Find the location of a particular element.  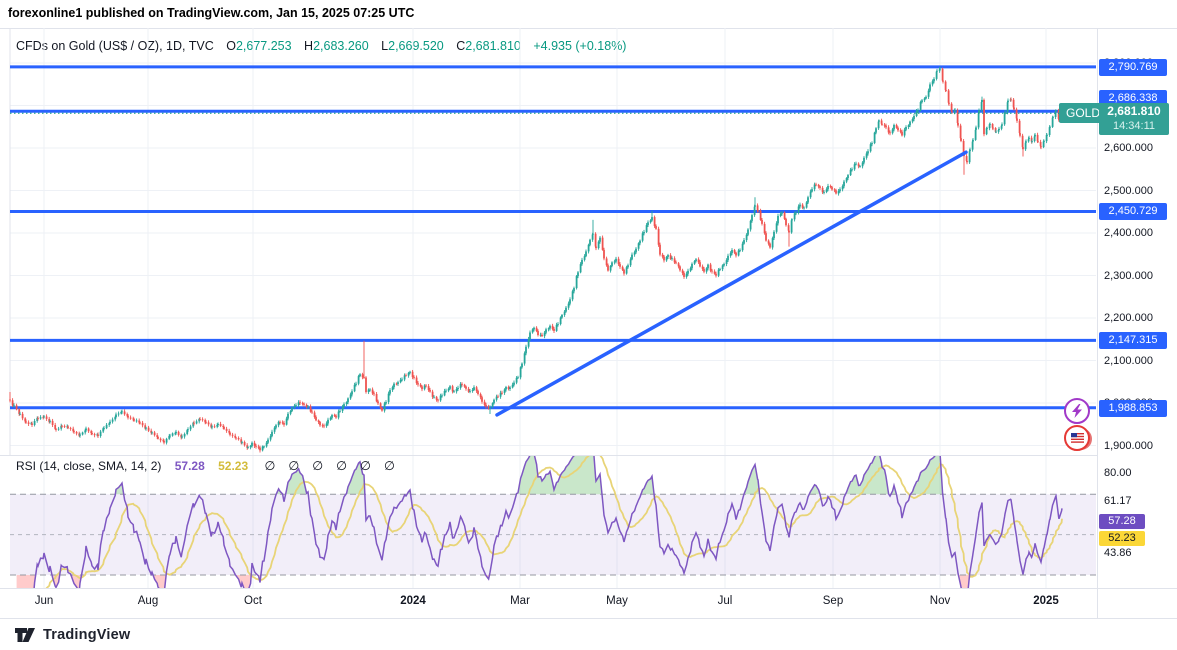

series-symbol-tag: GOLD is located at coordinates (1083, 113).